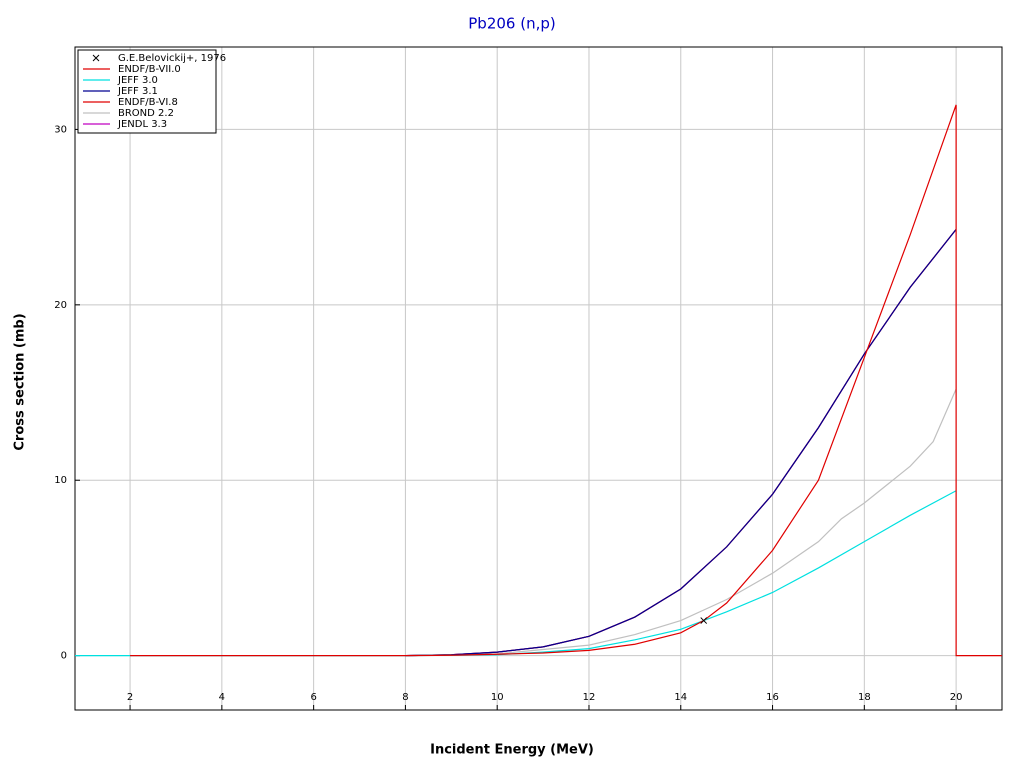 The height and width of the screenshot is (768, 1024). I want to click on y-tick-label: 10, so click(60, 480).